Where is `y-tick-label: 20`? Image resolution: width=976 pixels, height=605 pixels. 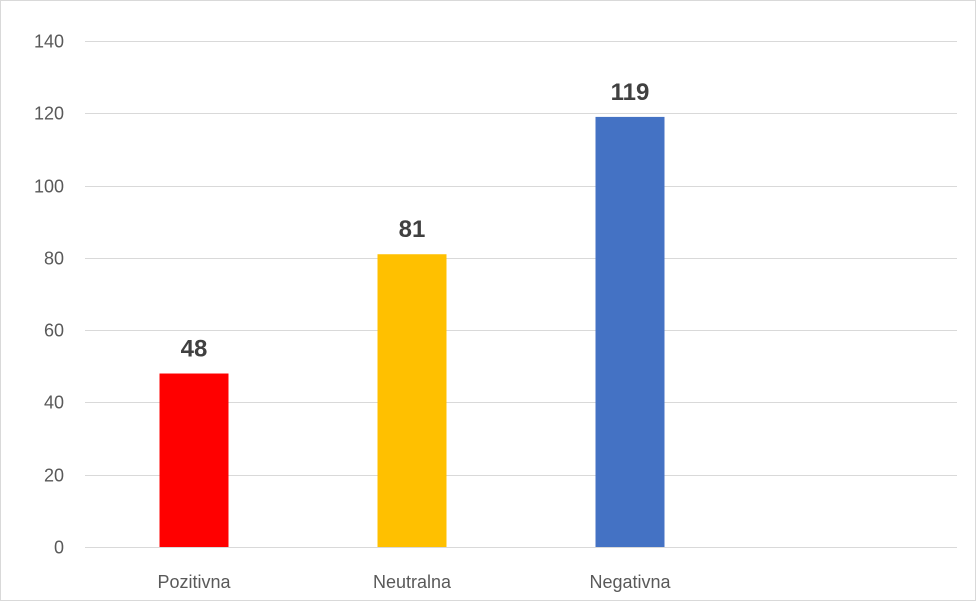
y-tick-label: 20 is located at coordinates (54, 476).